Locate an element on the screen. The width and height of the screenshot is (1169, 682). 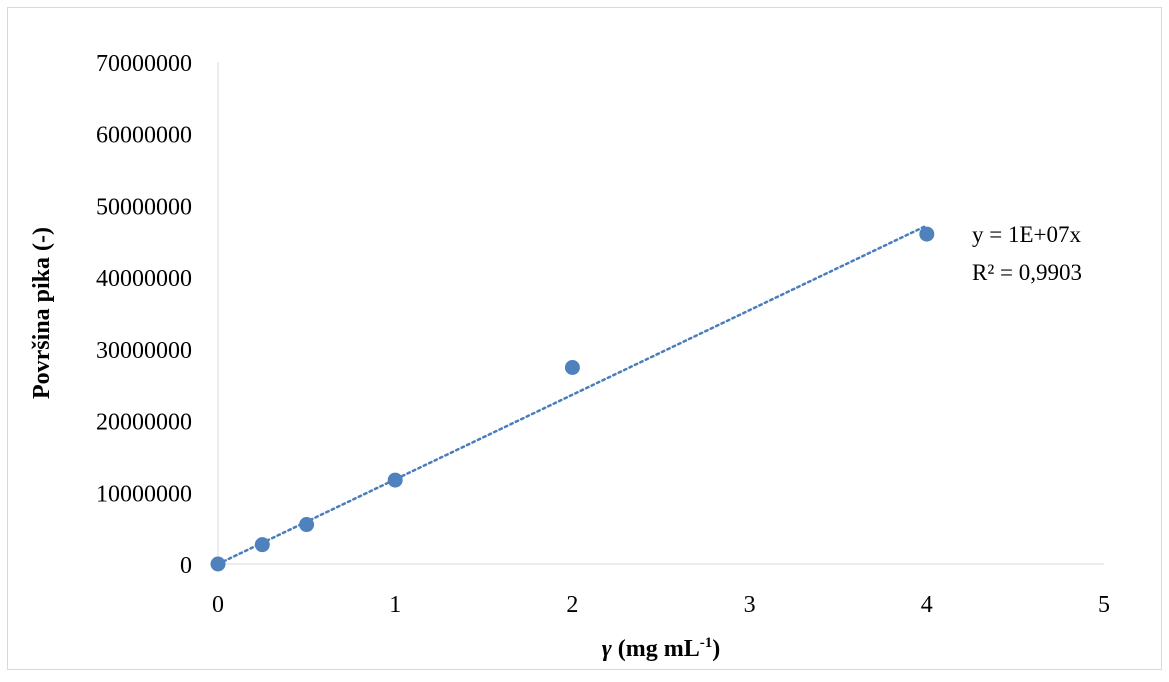
x-tick-label: 1 is located at coordinates (395, 605).